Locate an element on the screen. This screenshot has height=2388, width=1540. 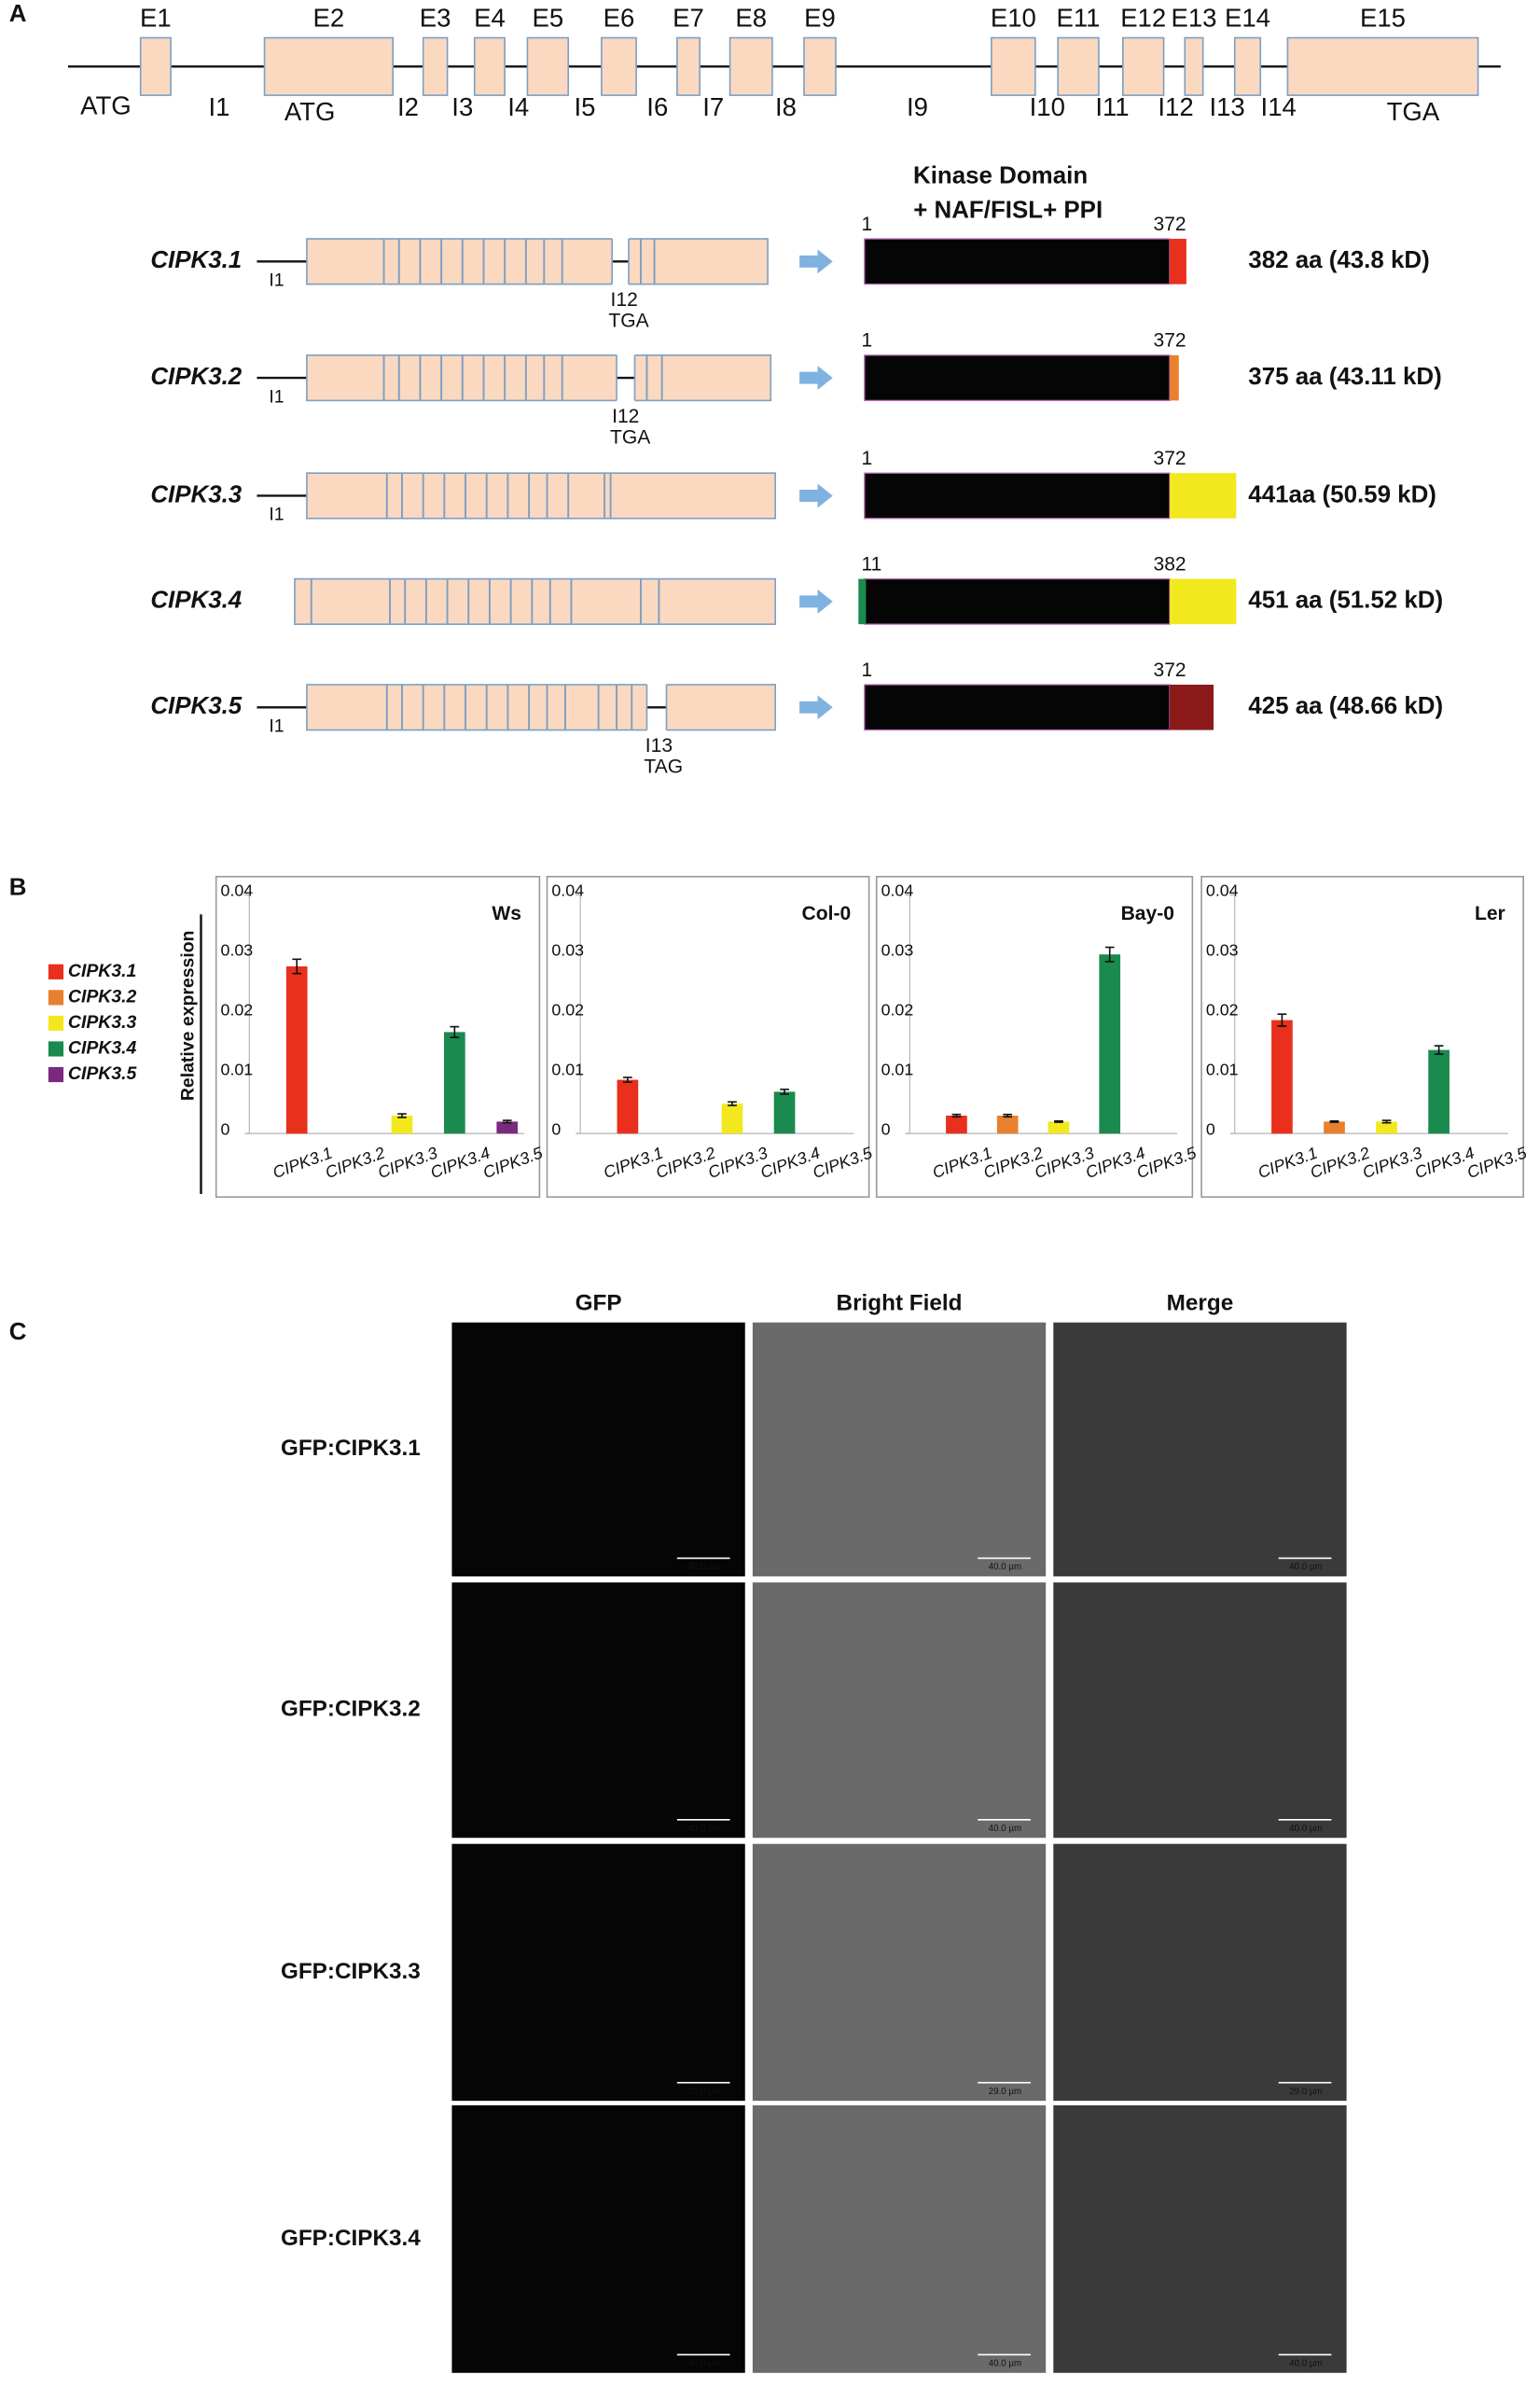
chart-title: Ler is located at coordinates (1490, 913).